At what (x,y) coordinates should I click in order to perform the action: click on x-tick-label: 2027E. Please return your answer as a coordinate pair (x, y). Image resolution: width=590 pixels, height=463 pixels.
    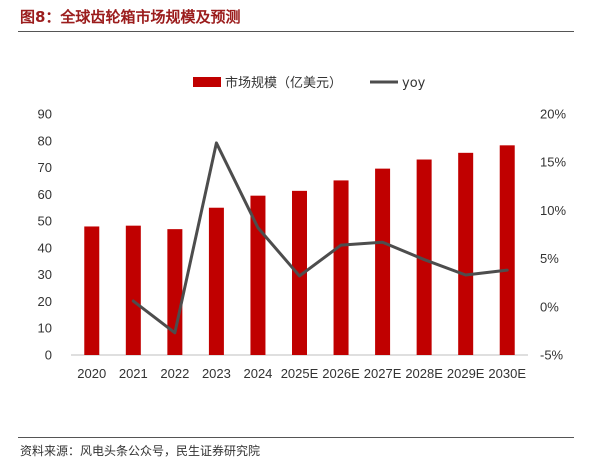
    Looking at the image, I should click on (383, 373).